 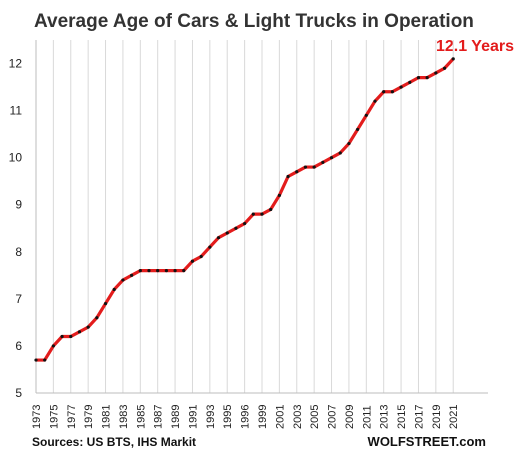 What do you see at coordinates (263, 417) in the screenshot?
I see `x-tick-label: 1999` at bounding box center [263, 417].